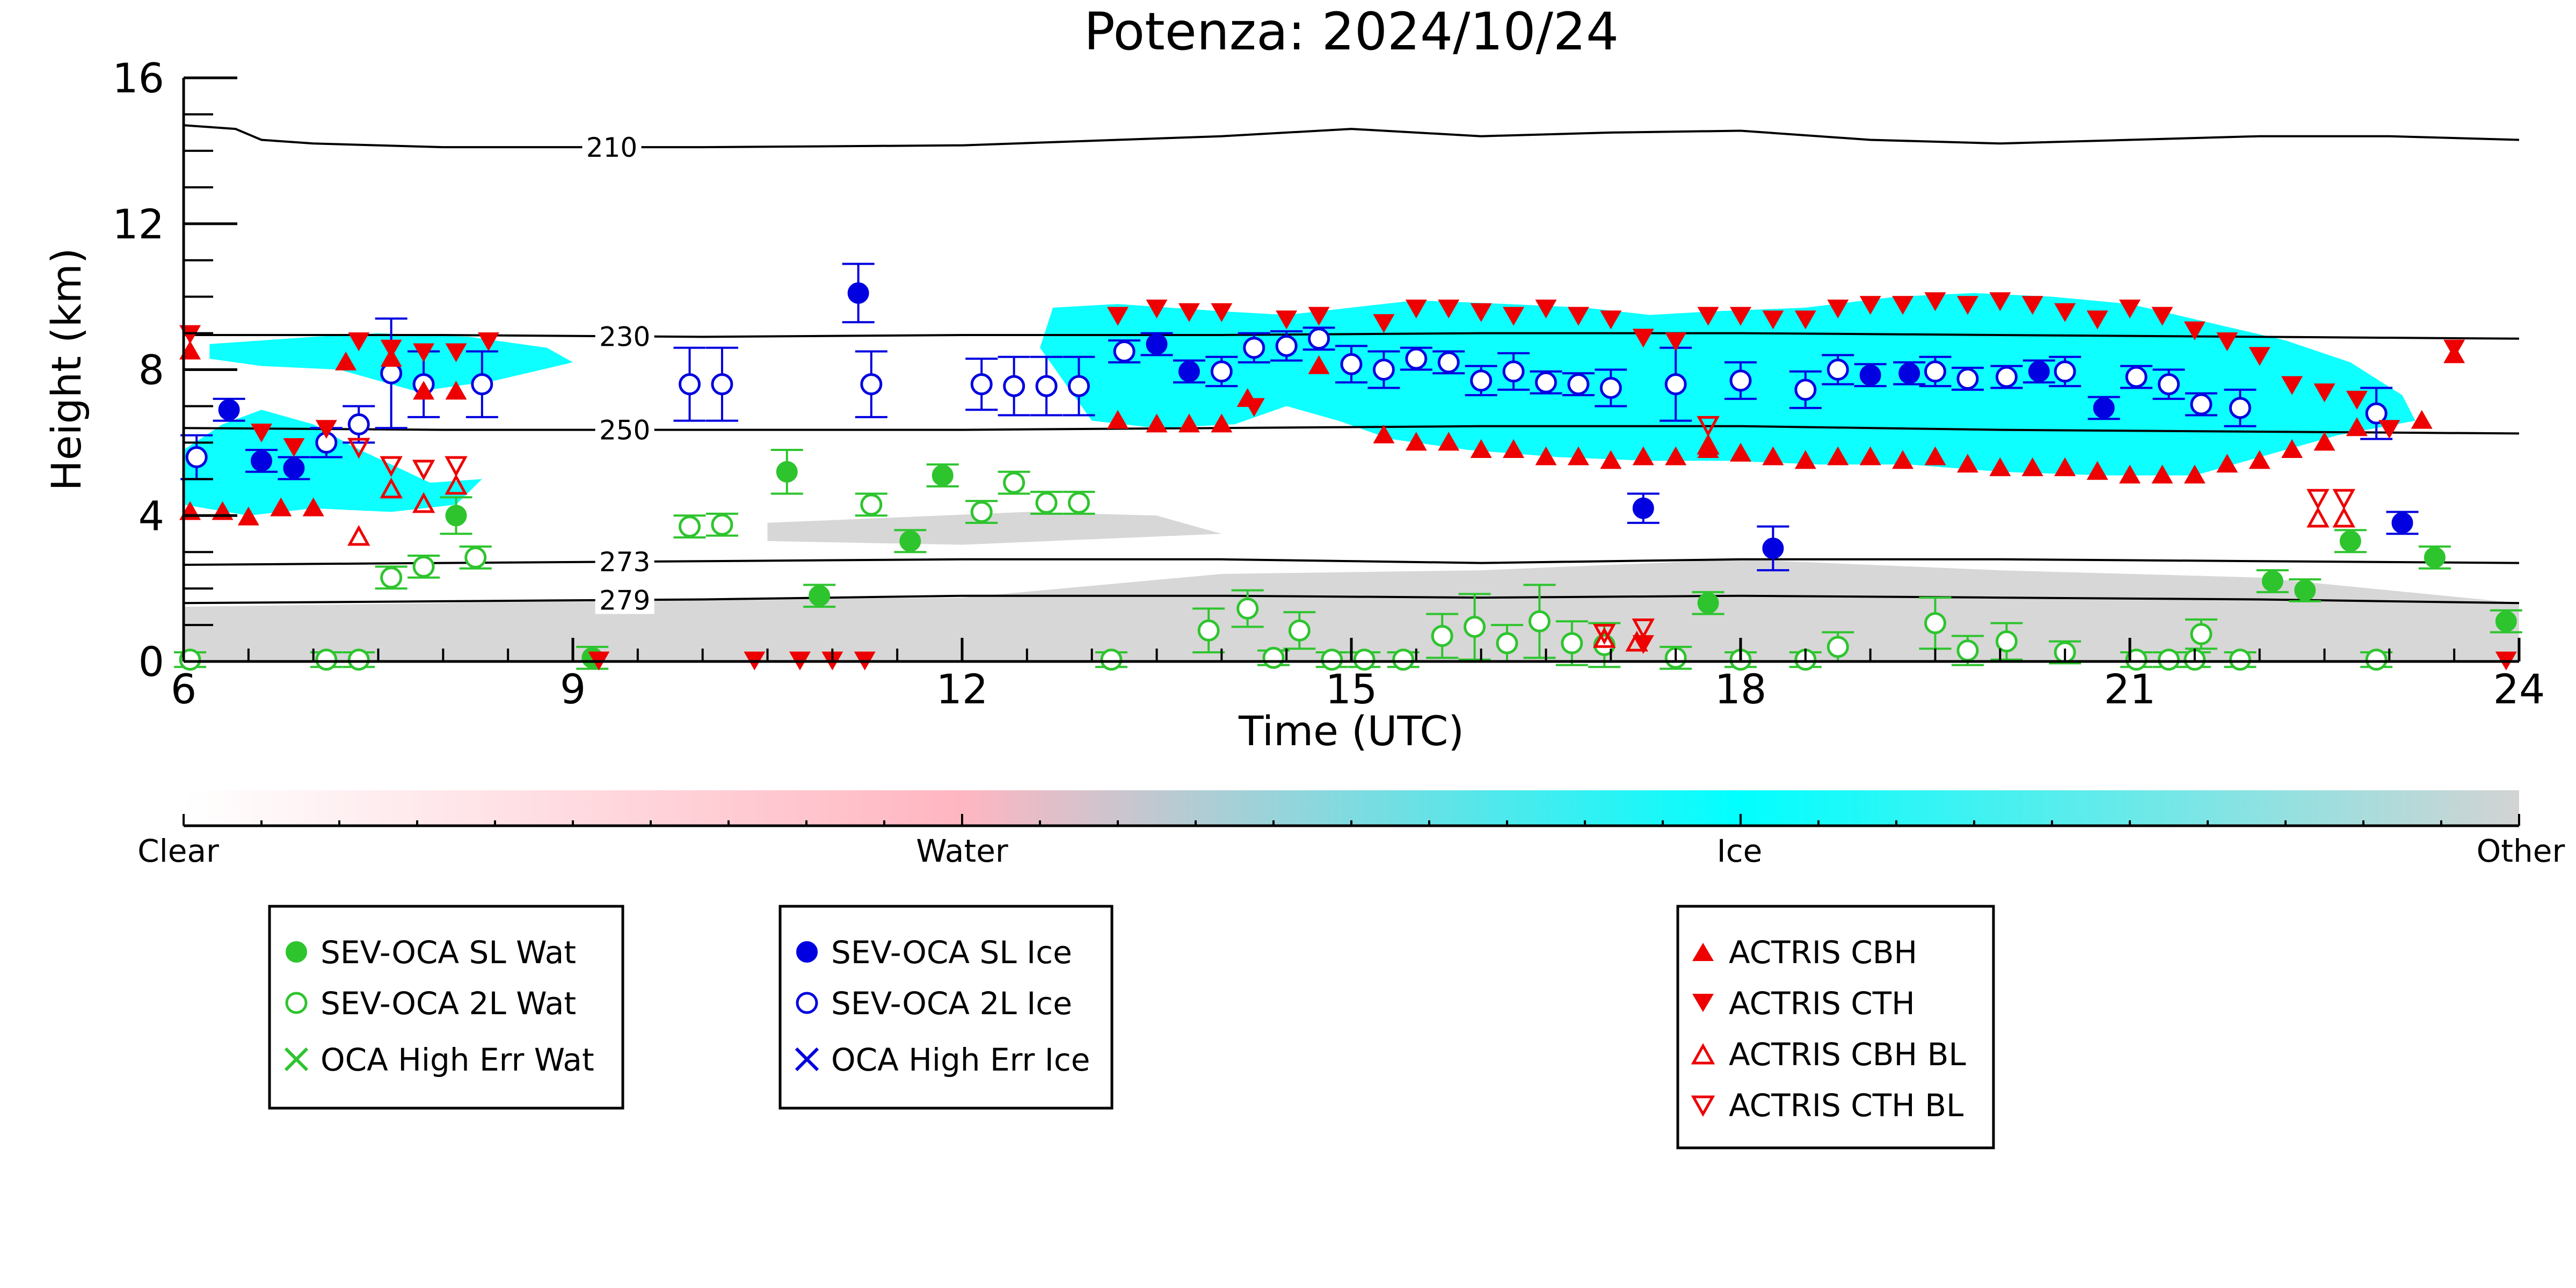 This screenshot has height=1288, width=2576. What do you see at coordinates (1703, 1054) in the screenshot?
I see `legend-actris-cbh-bl-marker` at bounding box center [1703, 1054].